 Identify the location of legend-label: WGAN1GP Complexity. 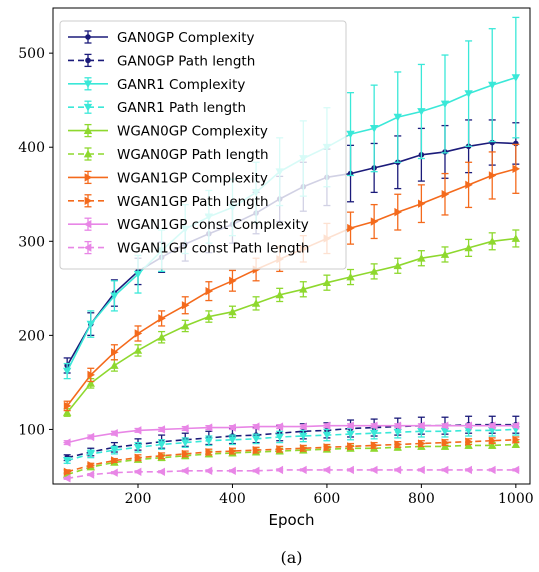
(192, 178).